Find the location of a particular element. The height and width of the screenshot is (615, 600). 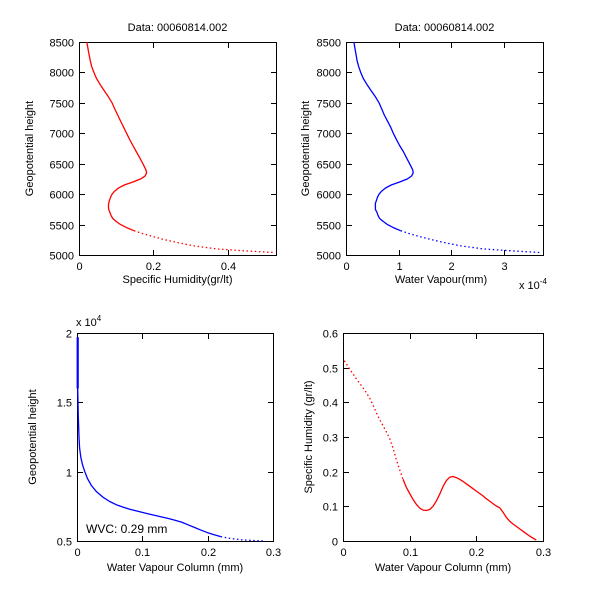

subplot-top-right: 0 1 2 3 5000 5500 6000 6500 7000 7500 8000 8500 is located at coordinates (430, 155).